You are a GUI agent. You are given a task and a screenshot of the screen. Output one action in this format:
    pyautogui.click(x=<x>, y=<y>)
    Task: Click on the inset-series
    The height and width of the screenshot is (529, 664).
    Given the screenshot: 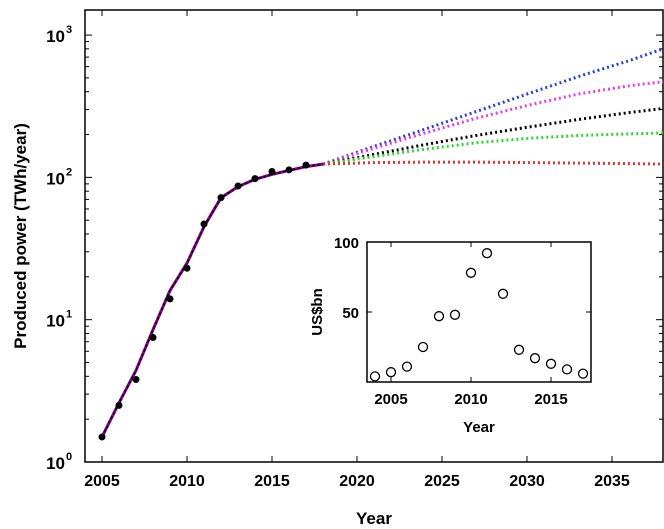 What is the action you would take?
    pyautogui.click(x=479, y=315)
    